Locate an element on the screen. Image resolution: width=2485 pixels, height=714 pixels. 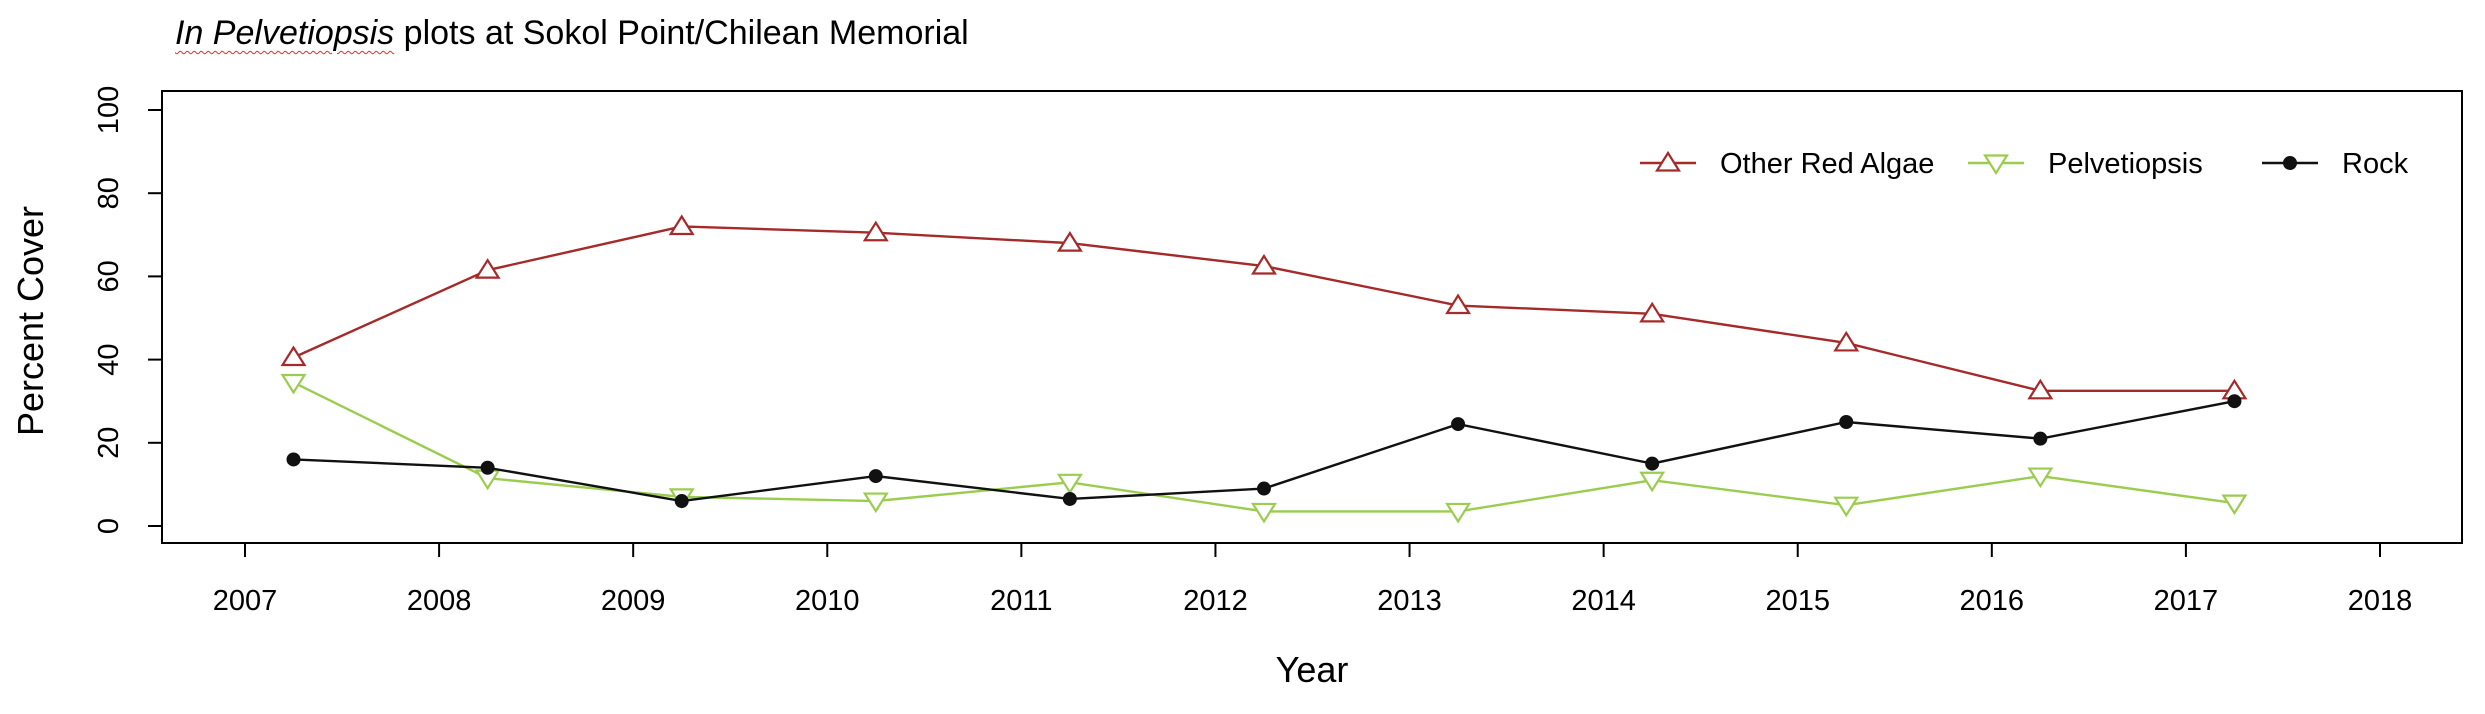
chart-title-rest: plots at Sokol Point/Chilean Memorial is located at coordinates (681, 33).